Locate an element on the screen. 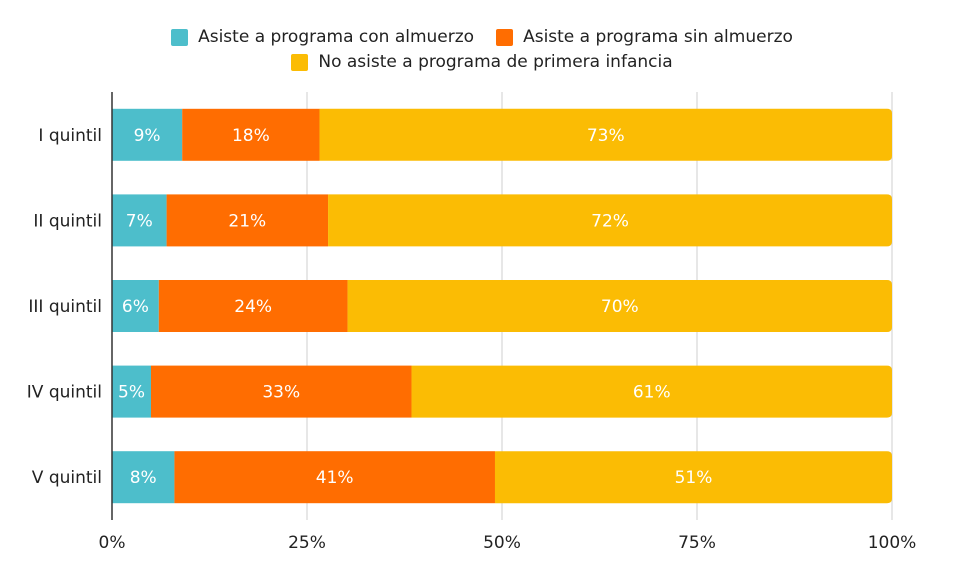  legend-row-2: No asiste a programa de primera infancia is located at coordinates (482, 62).